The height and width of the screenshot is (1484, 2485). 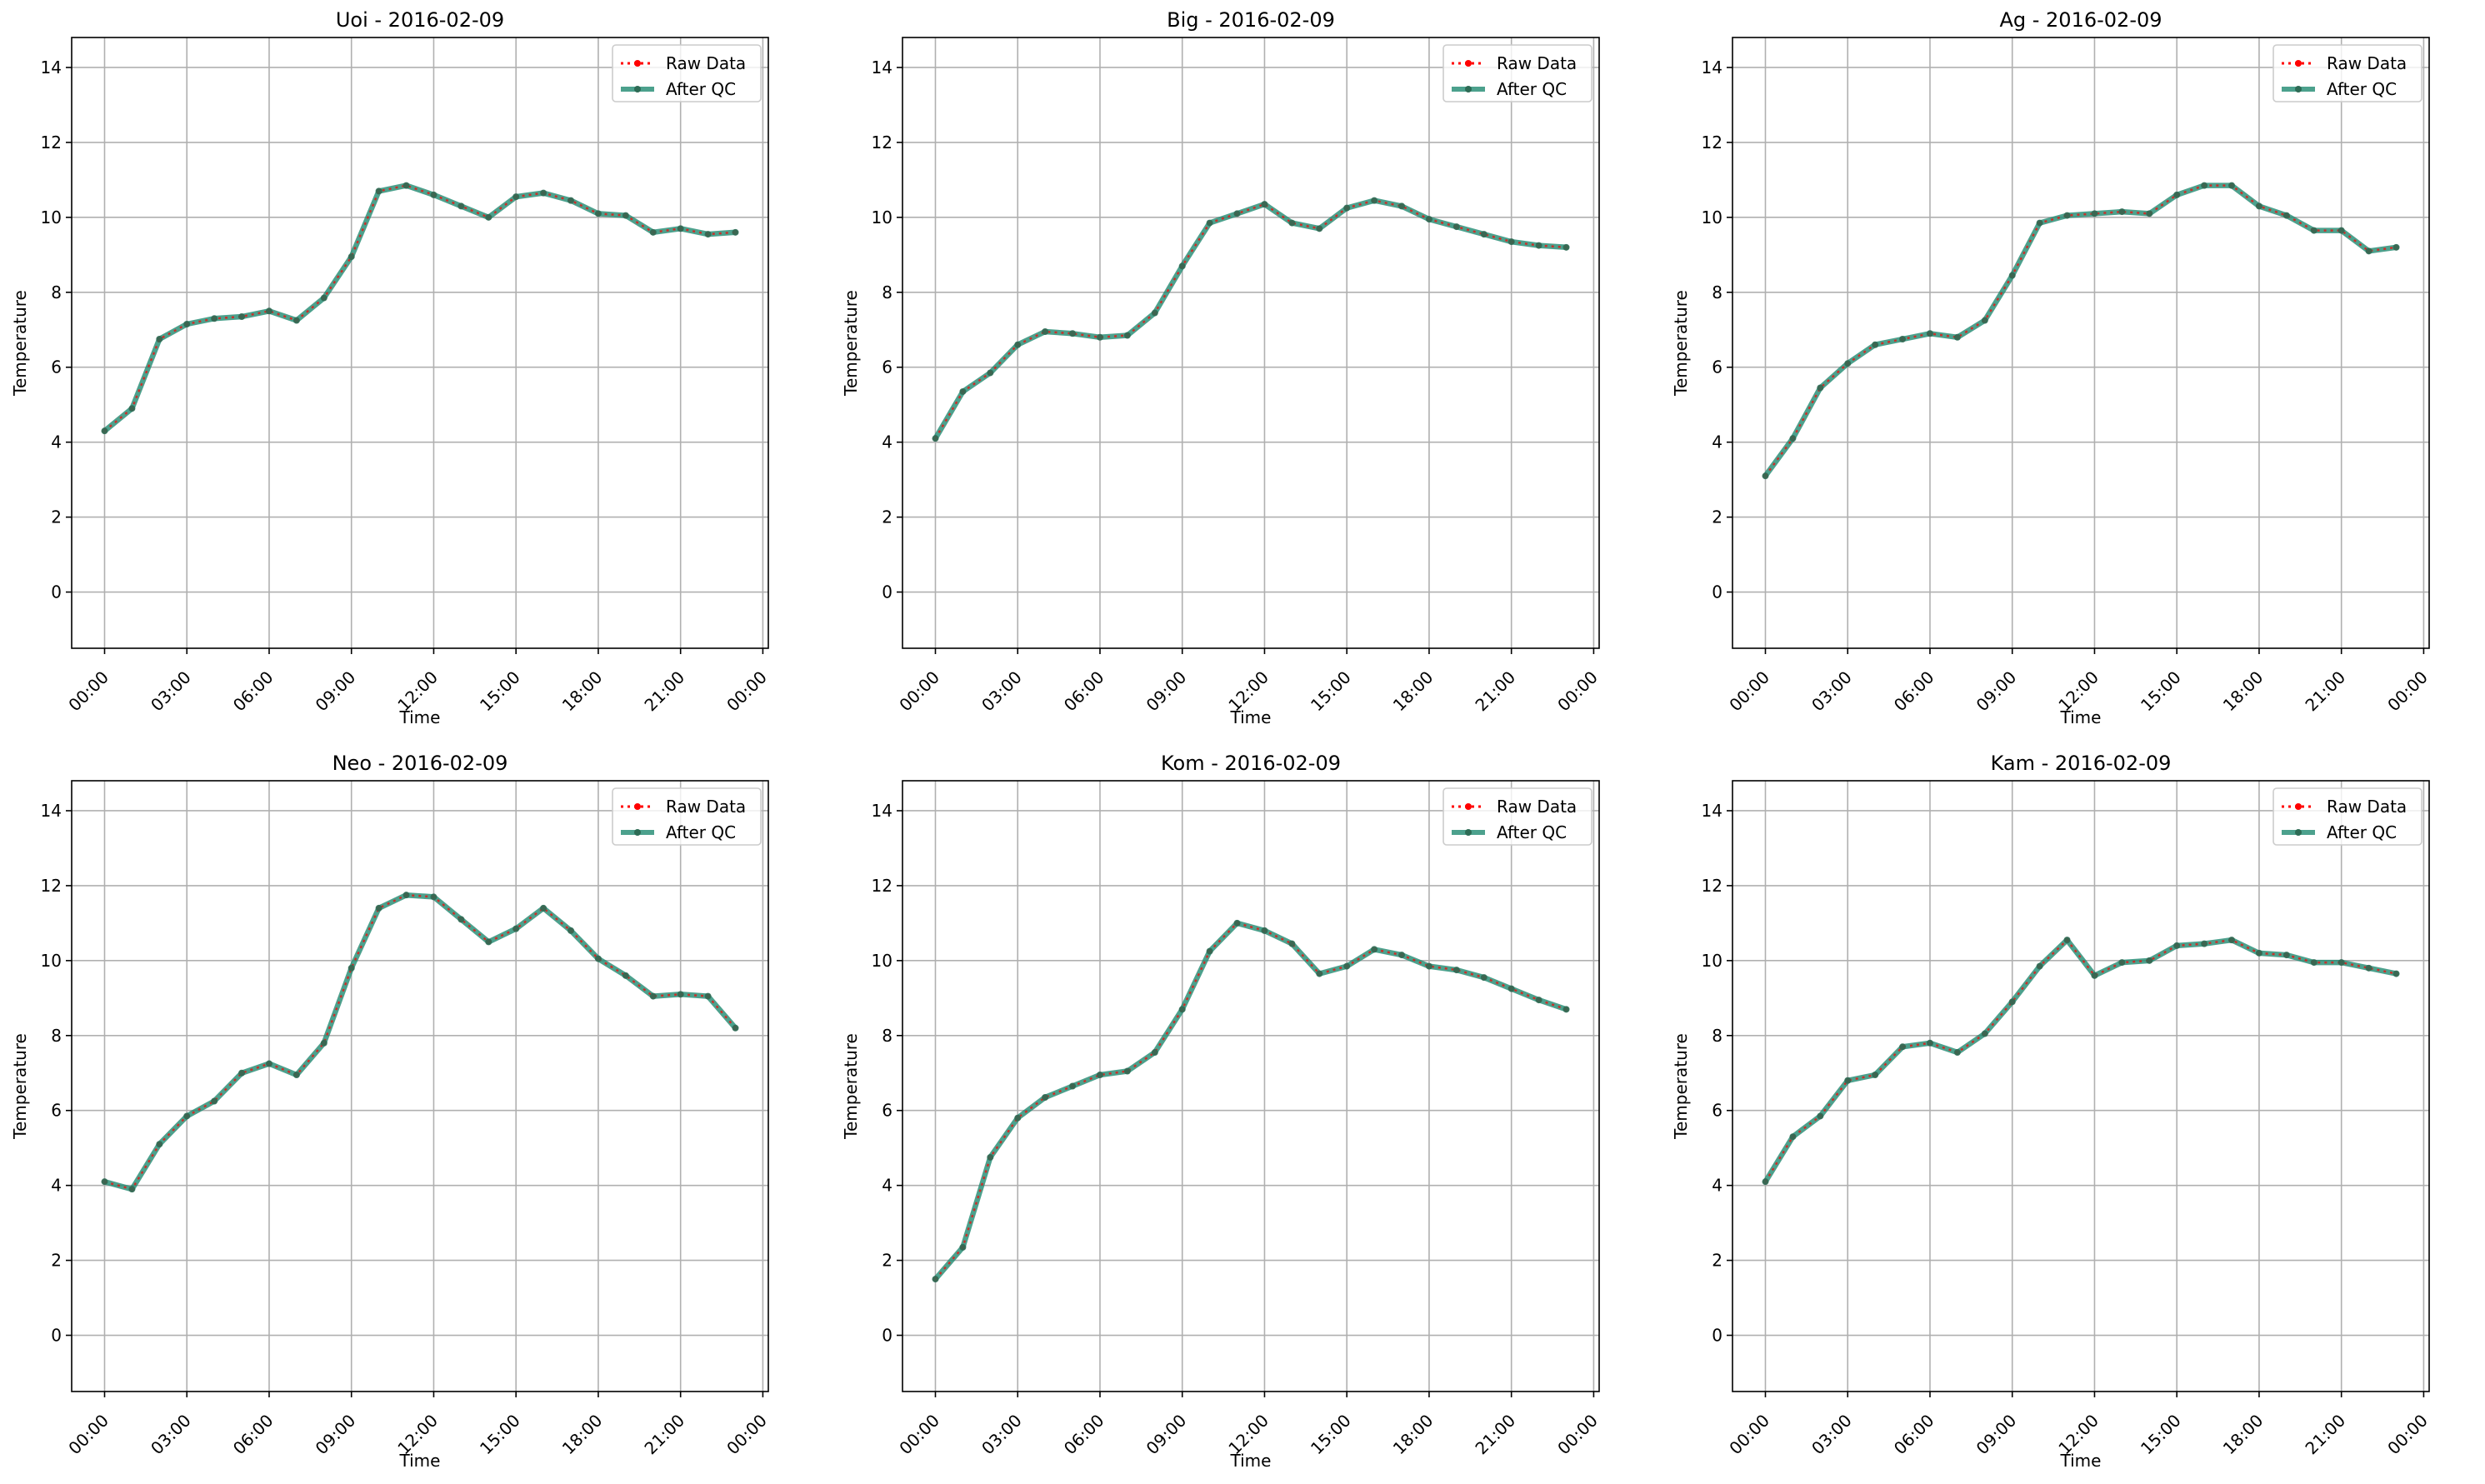 I want to click on x-tick-label: 03:00, so click(x=171, y=1435).